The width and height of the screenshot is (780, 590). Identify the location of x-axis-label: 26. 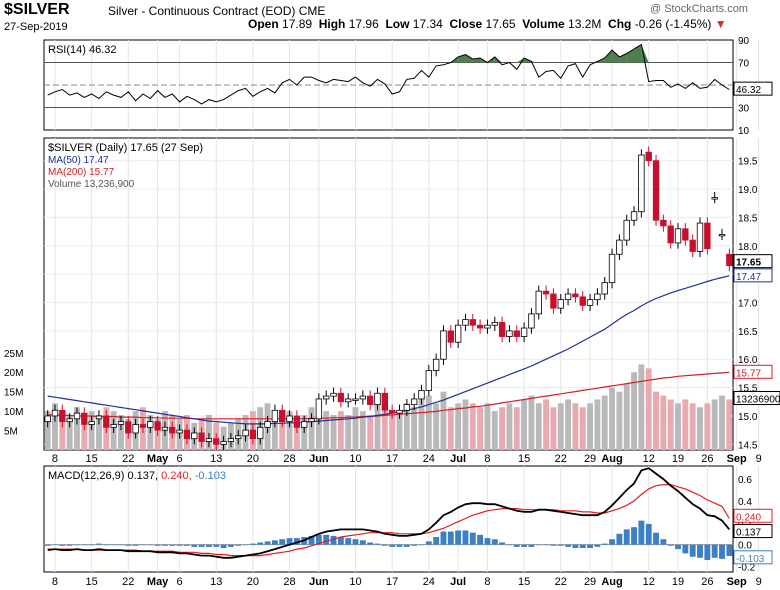
(707, 459).